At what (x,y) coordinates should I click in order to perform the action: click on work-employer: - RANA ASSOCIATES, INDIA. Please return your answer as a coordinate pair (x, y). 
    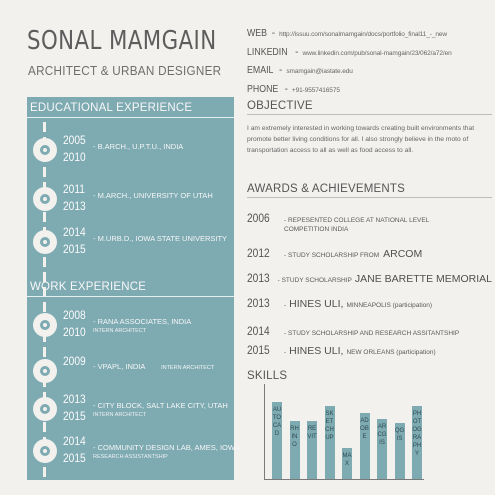
    Looking at the image, I should click on (142, 321).